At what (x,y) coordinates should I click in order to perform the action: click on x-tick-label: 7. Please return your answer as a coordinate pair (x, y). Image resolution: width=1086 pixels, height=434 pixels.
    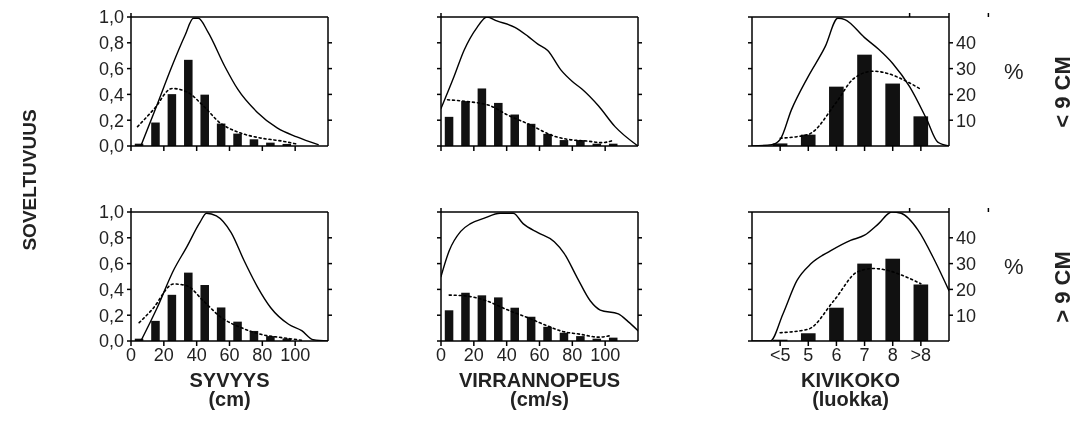
    Looking at the image, I should click on (864, 354).